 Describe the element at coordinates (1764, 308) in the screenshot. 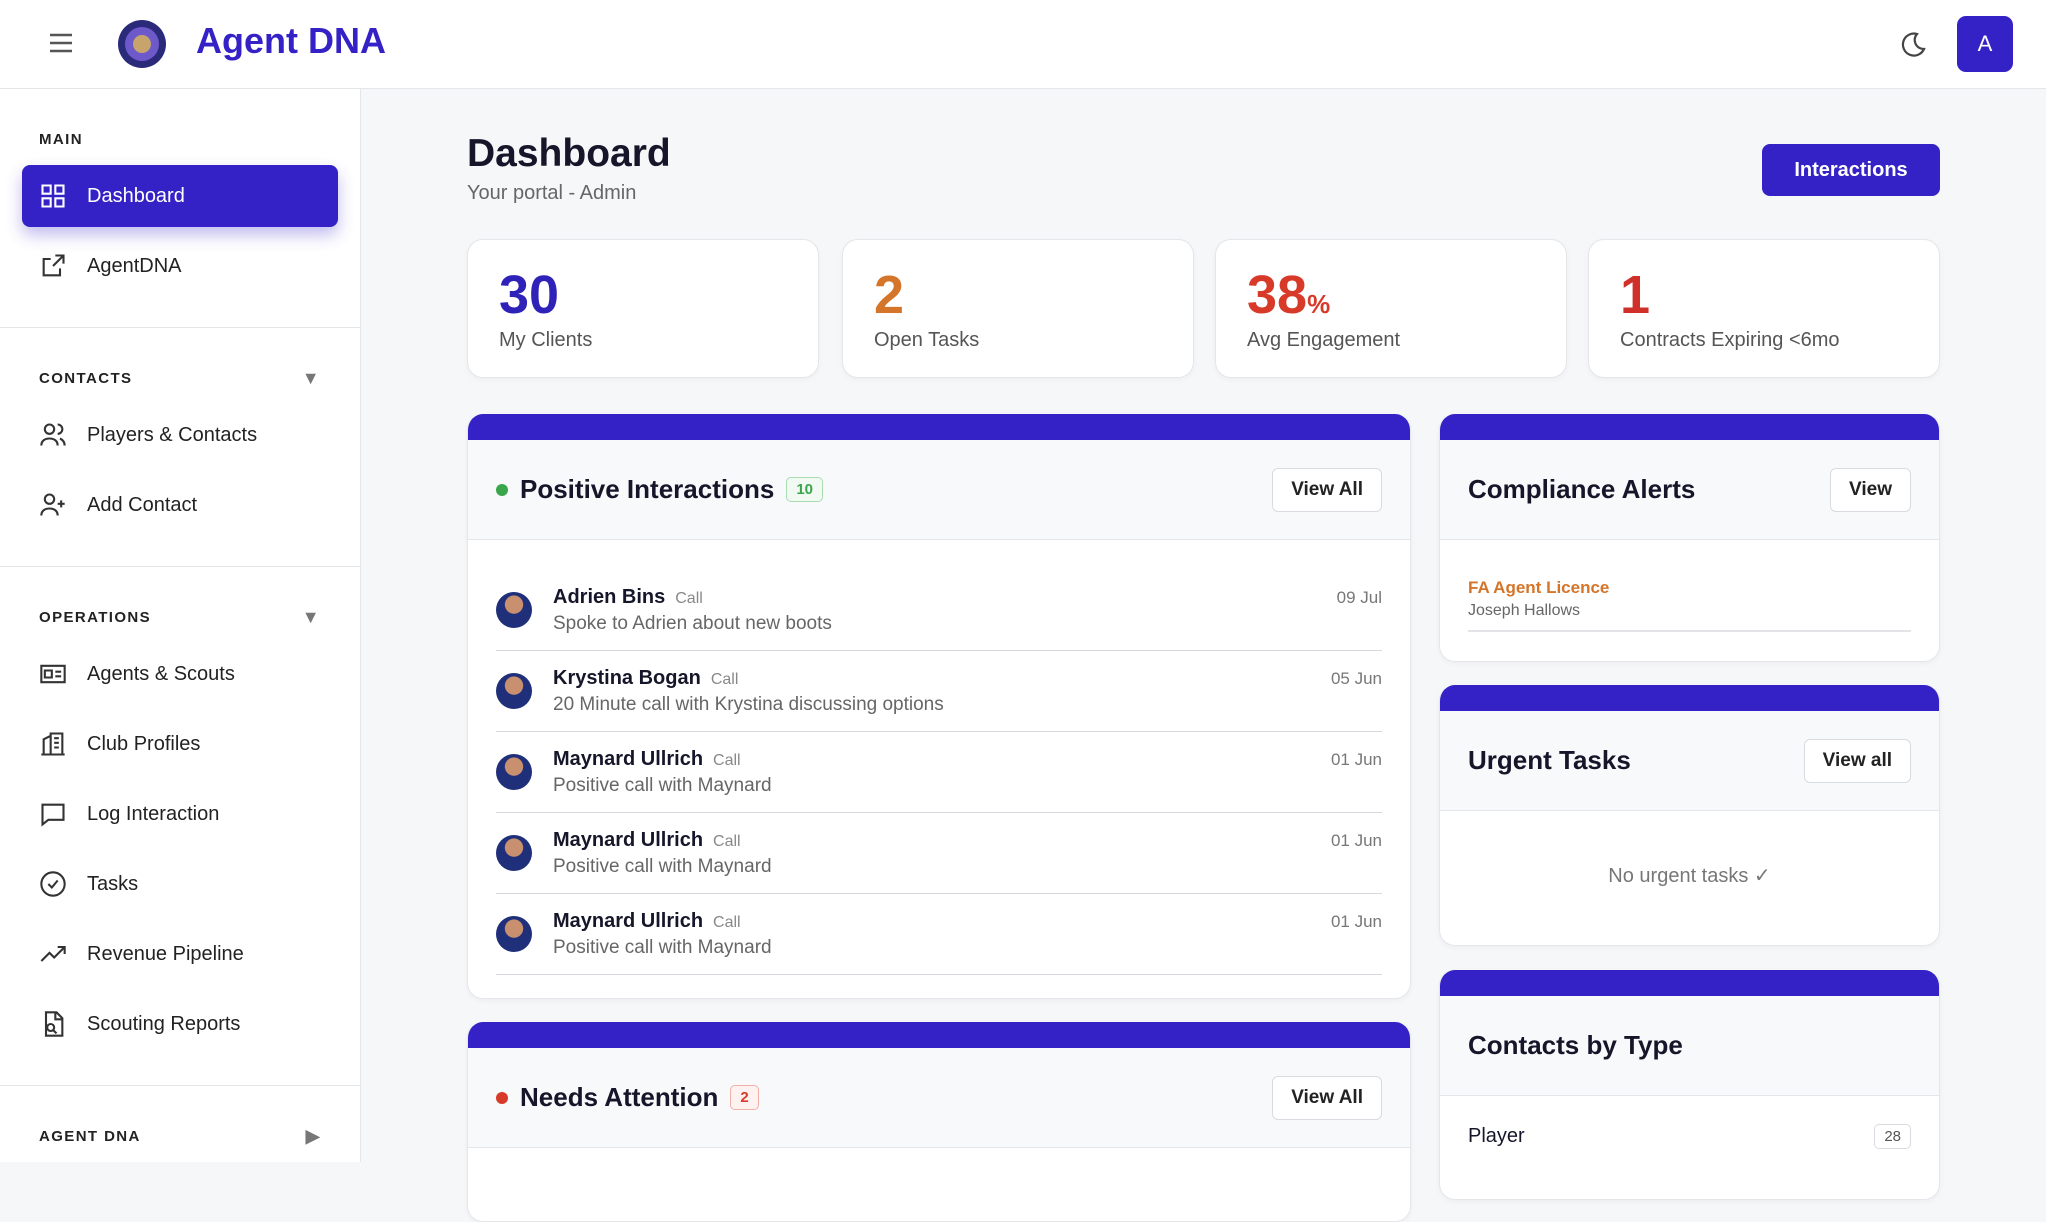

I see `stat-card: 1 Contracts Expiring <6mo` at that location.